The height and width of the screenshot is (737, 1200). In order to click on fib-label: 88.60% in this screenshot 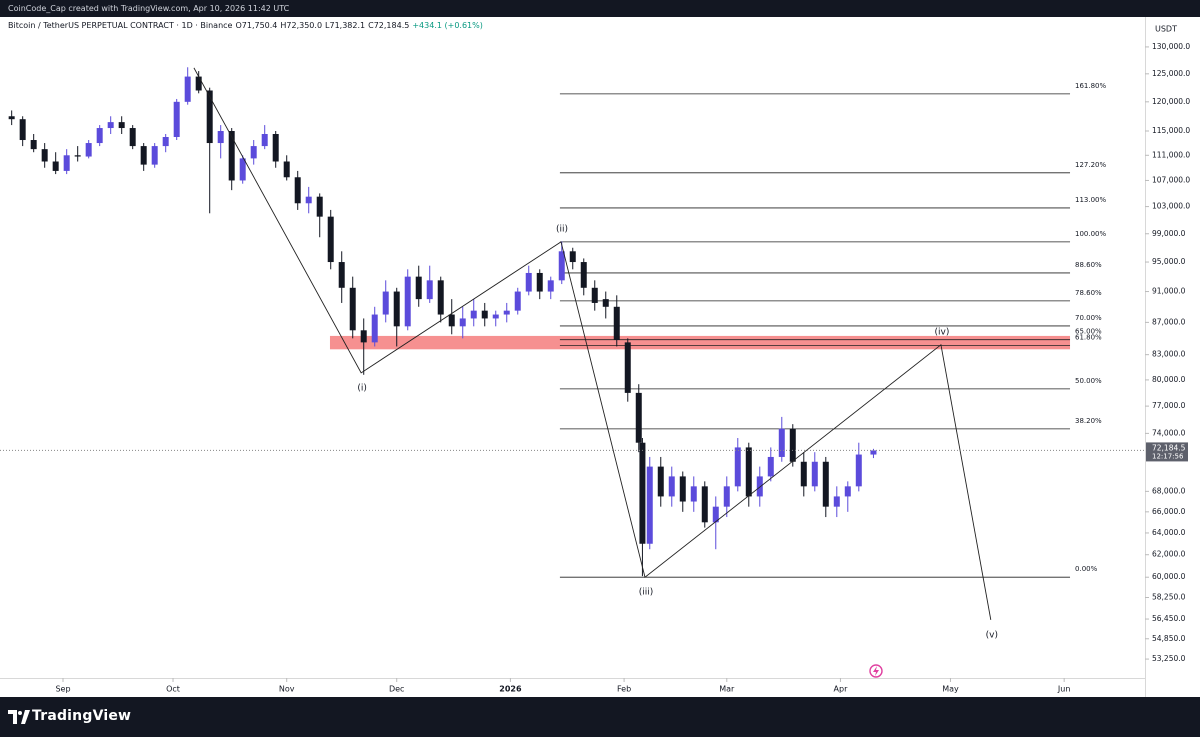, I will do `click(1088, 265)`.